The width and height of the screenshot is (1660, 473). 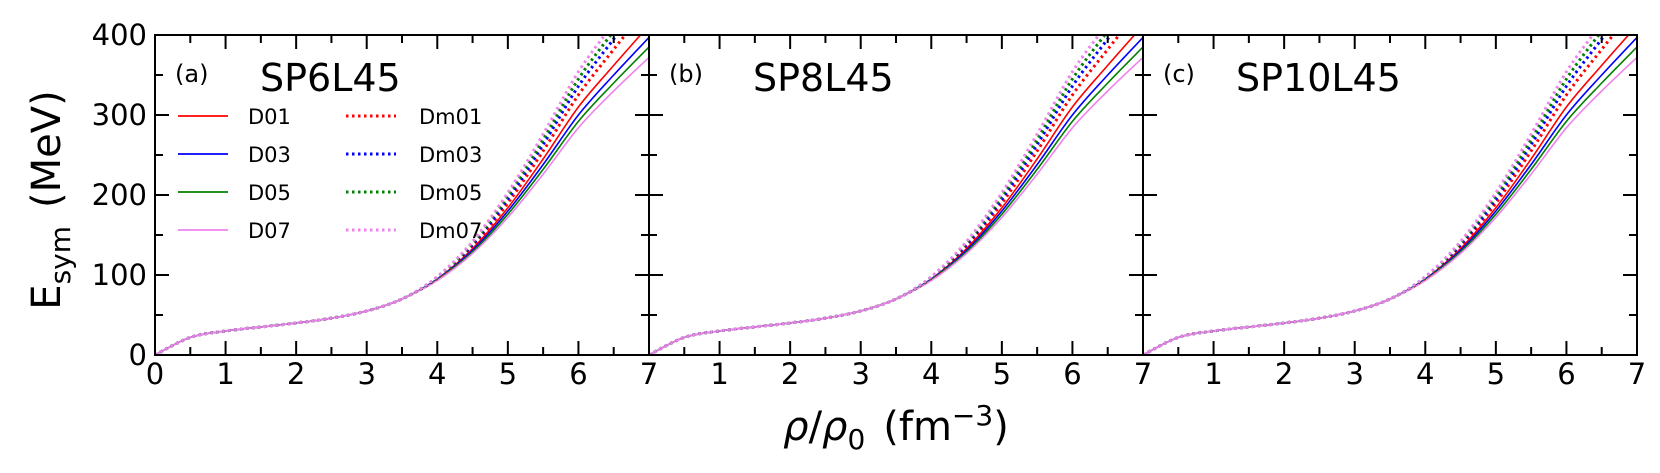 I want to click on y-tick-label: 400, so click(x=119, y=35).